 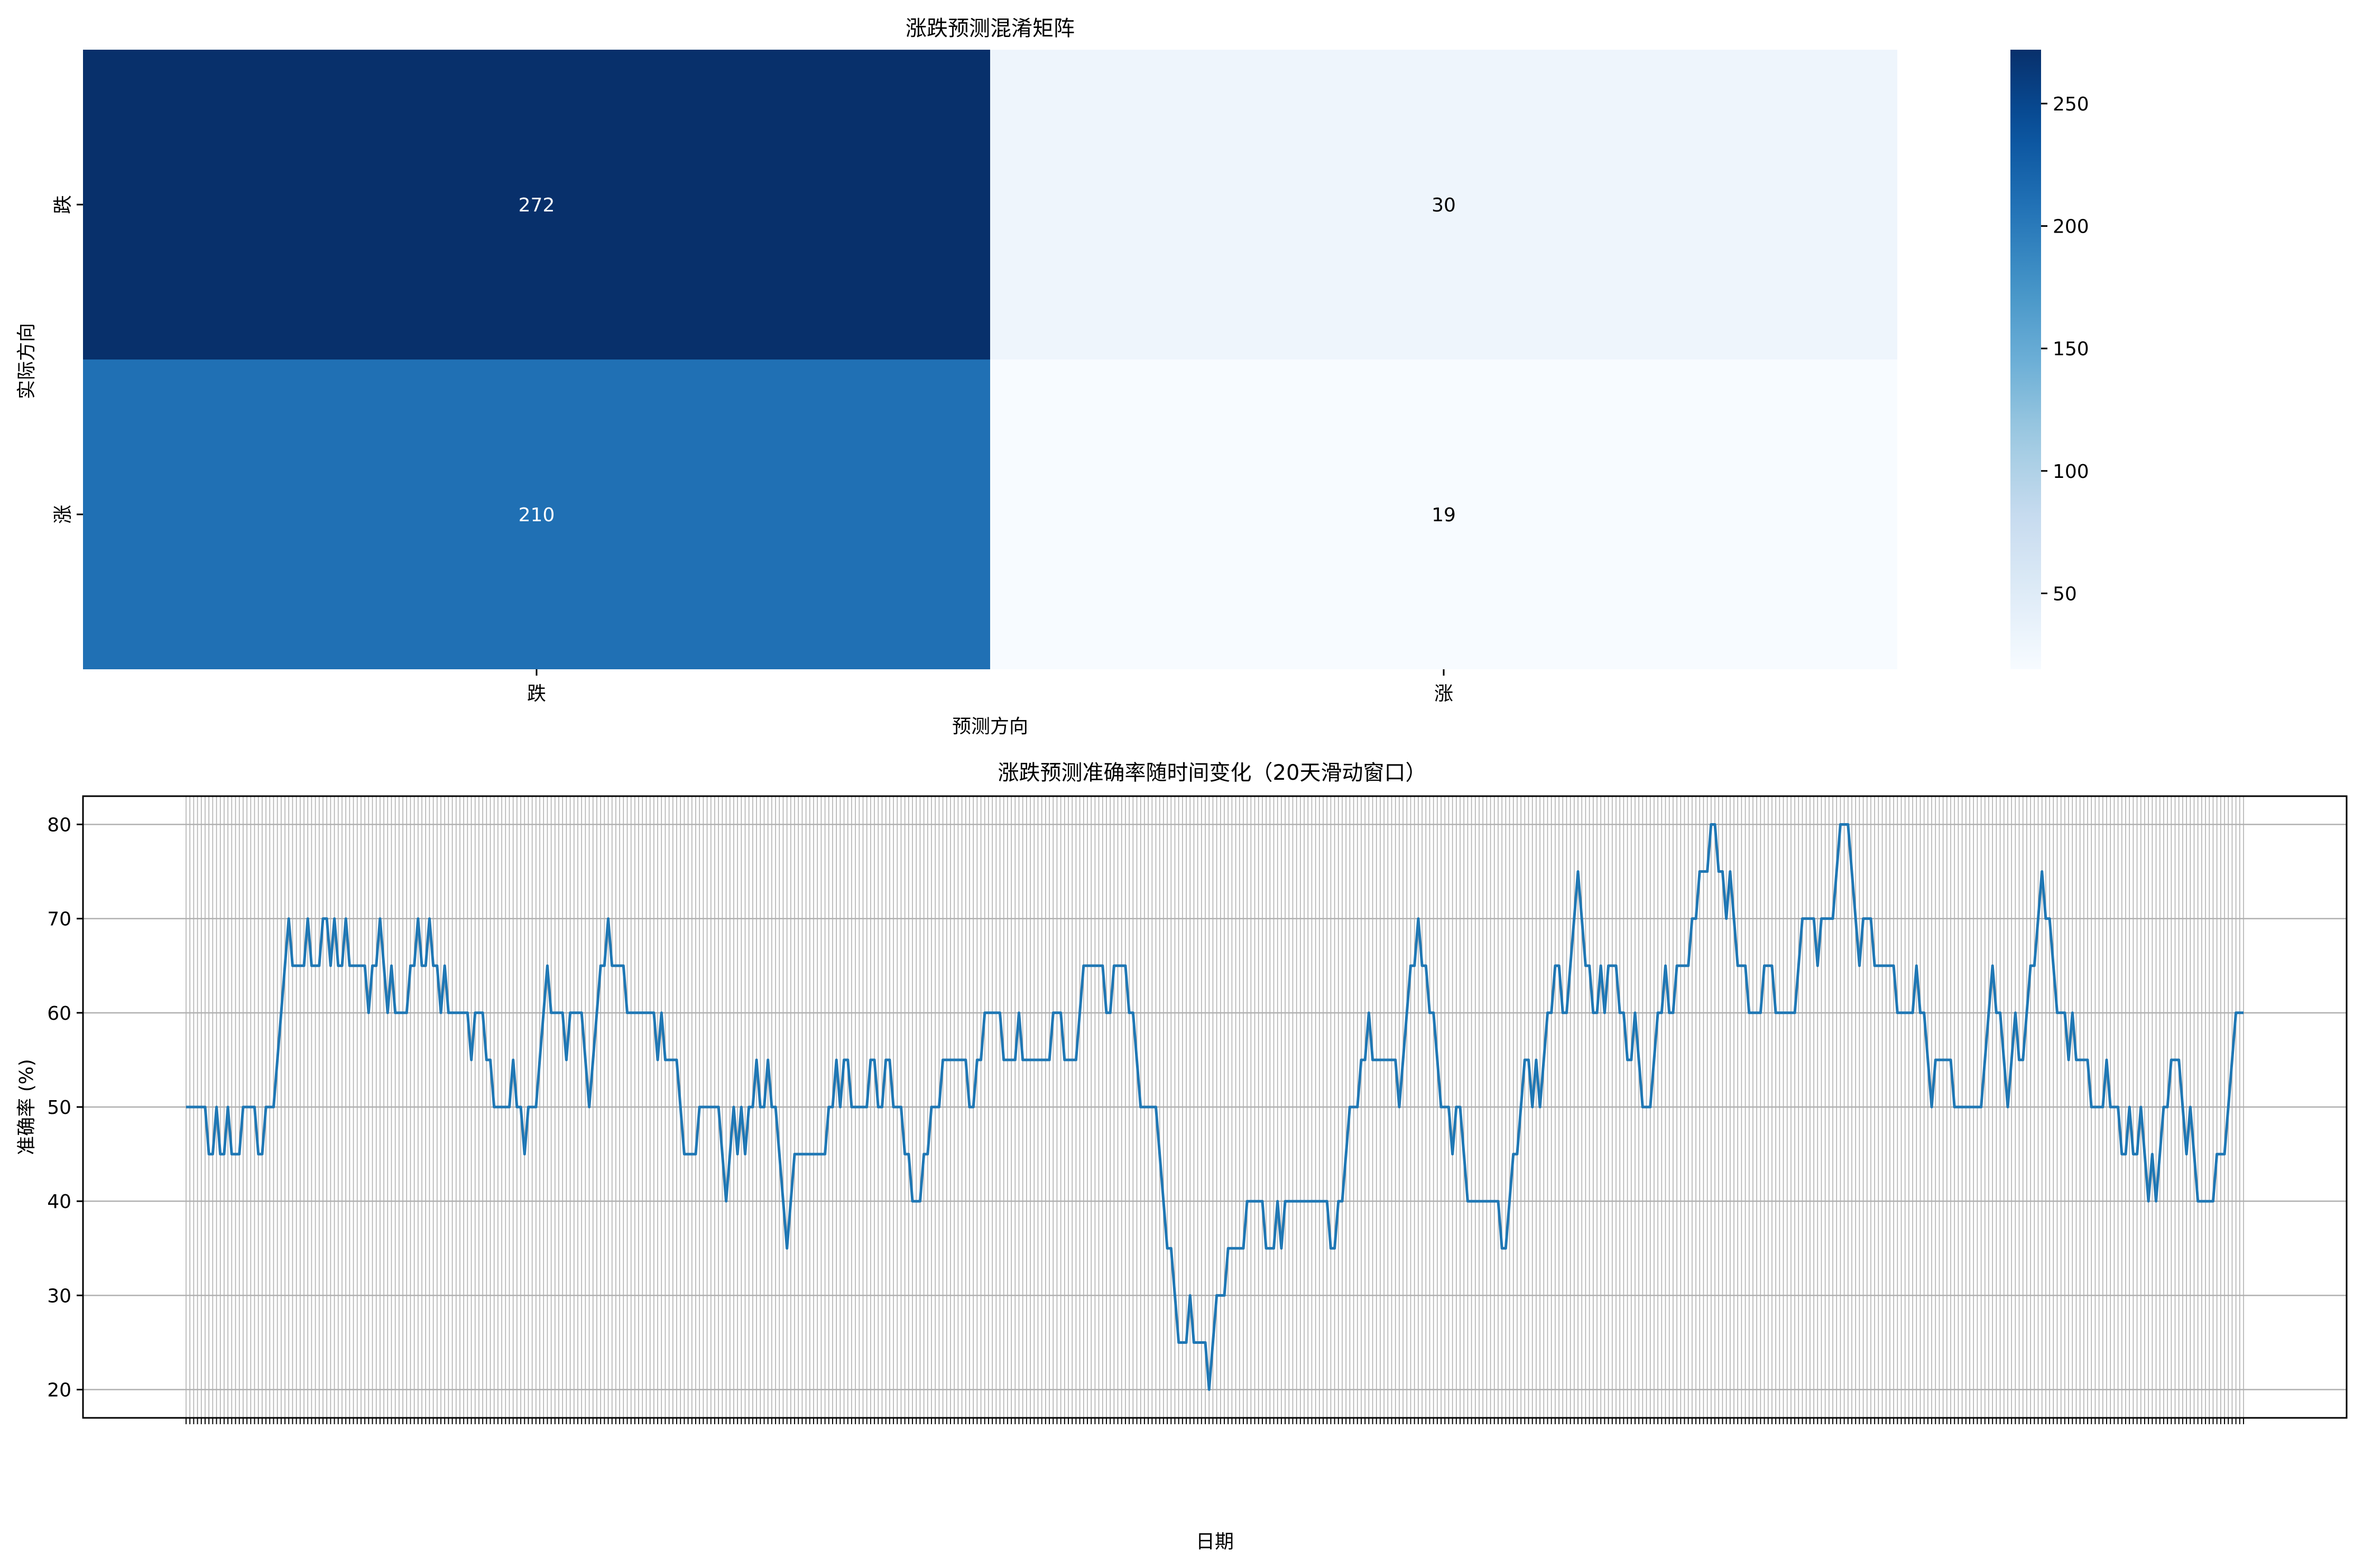 I want to click on colorbar-tick-label: 150, so click(x=2071, y=349).